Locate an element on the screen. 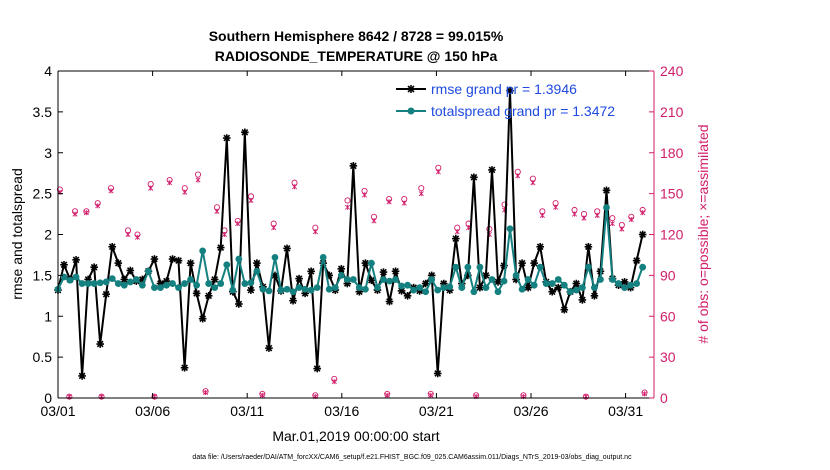 This screenshot has height=470, width=830. legend-rmse-label: rmse grand pr = 1.3946 is located at coordinates (504, 89).